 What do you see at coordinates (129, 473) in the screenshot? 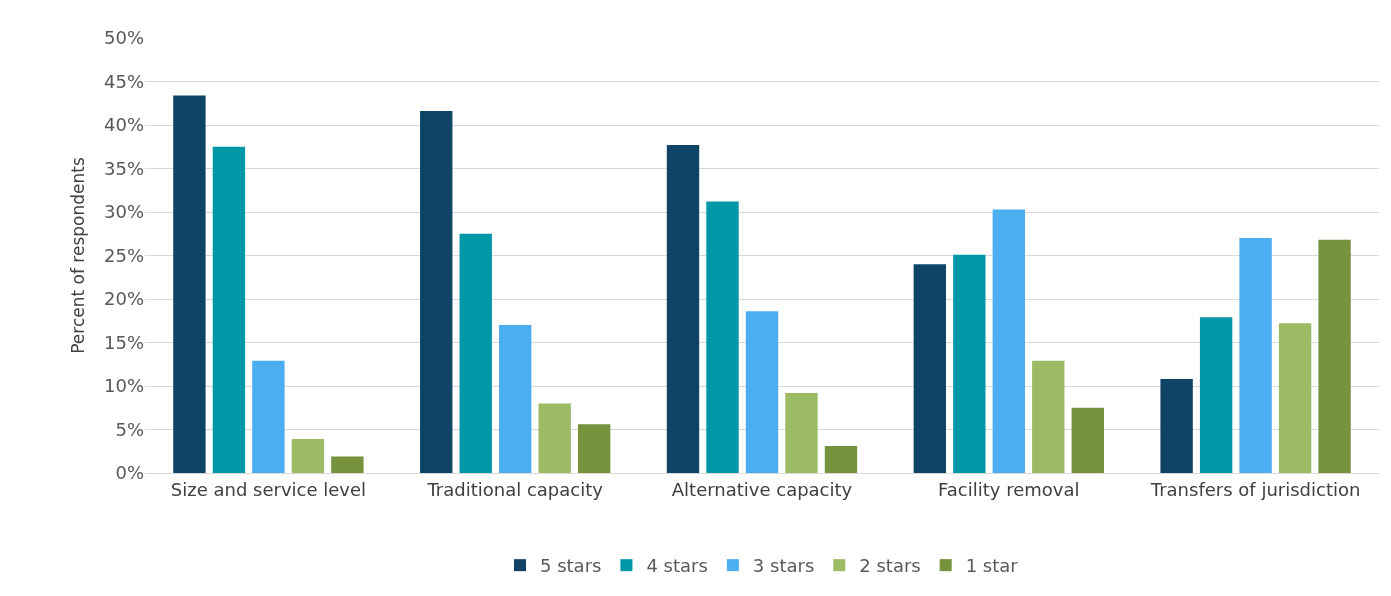
I see `y-tick-label: 0%` at bounding box center [129, 473].